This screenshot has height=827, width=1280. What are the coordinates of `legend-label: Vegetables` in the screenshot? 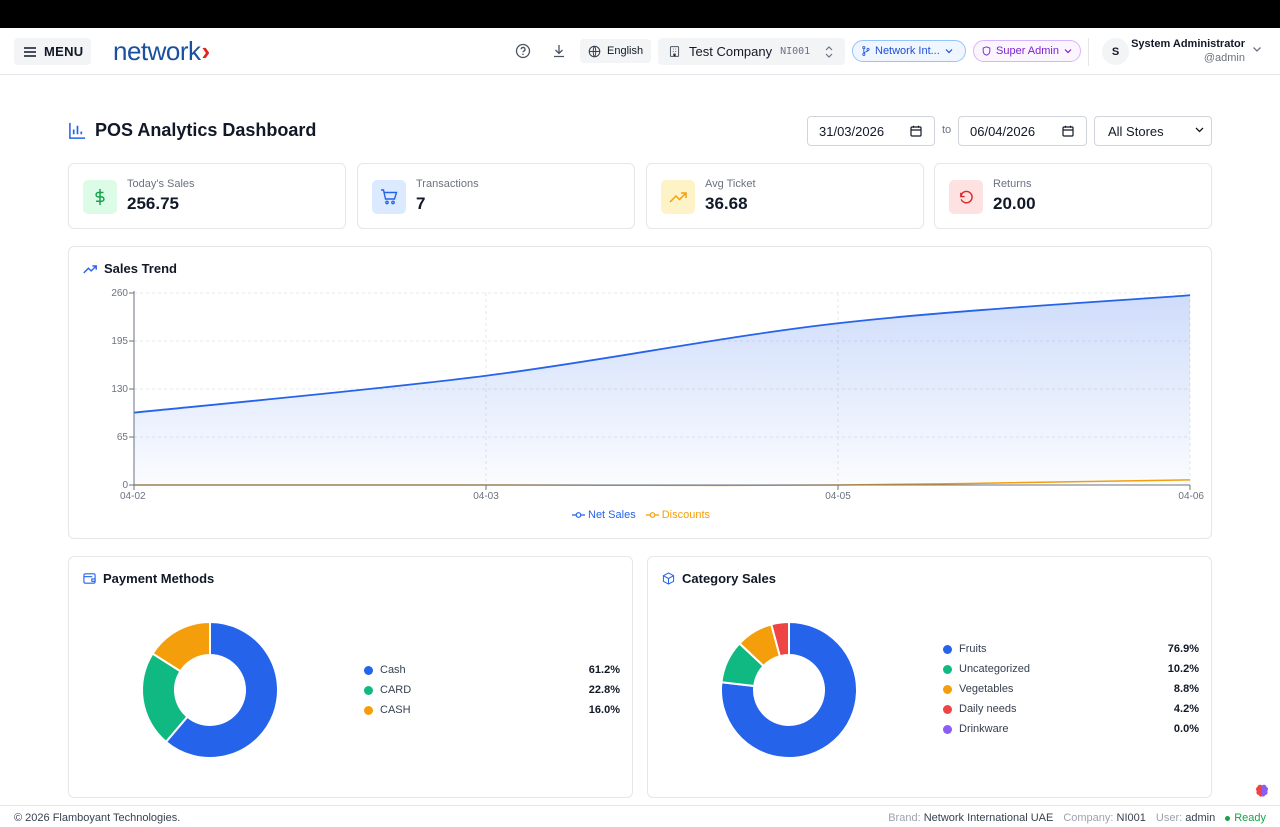 It's located at (986, 689).